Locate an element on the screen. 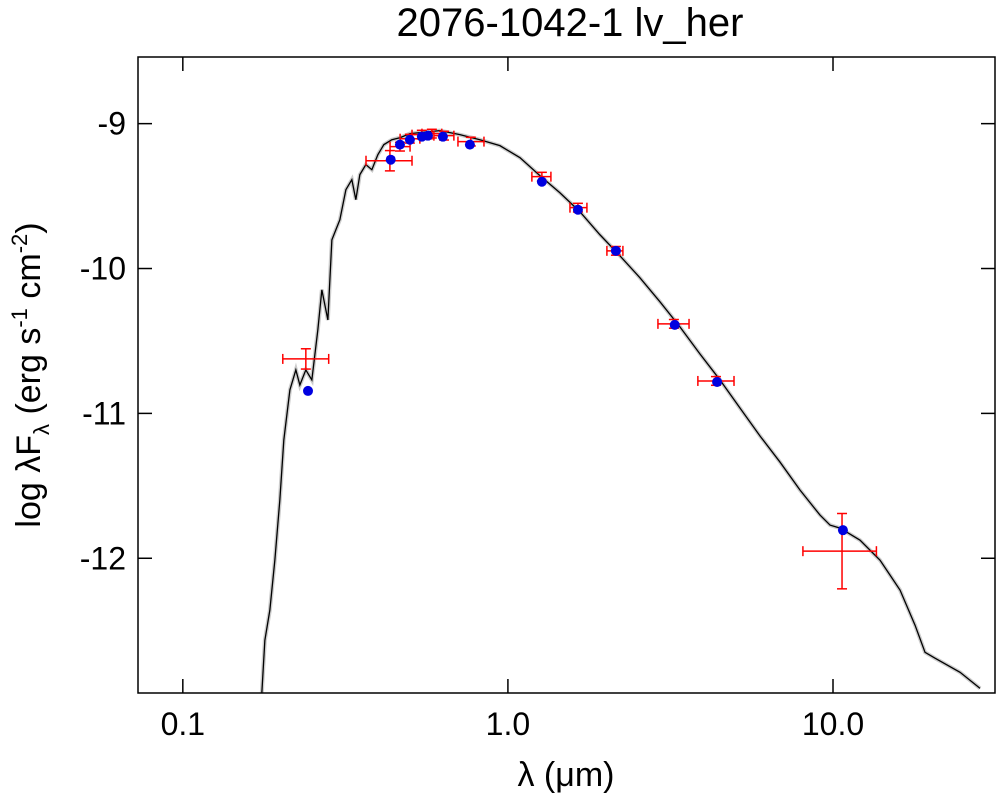  x-tick-label: 1.0 is located at coordinates (508, 724).